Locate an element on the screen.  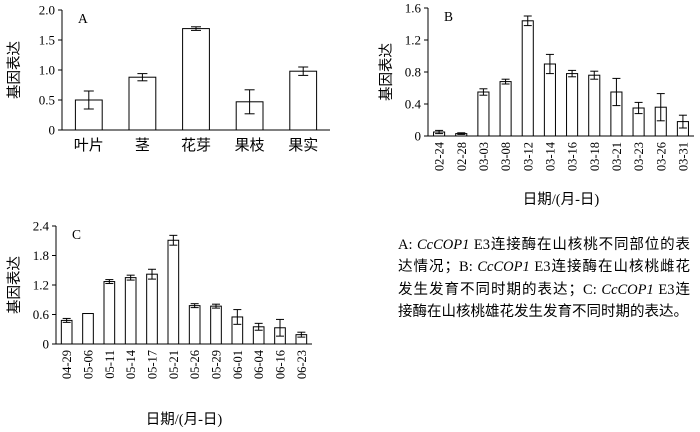
svg-text: 0.5 is located at coordinates (47, 100).